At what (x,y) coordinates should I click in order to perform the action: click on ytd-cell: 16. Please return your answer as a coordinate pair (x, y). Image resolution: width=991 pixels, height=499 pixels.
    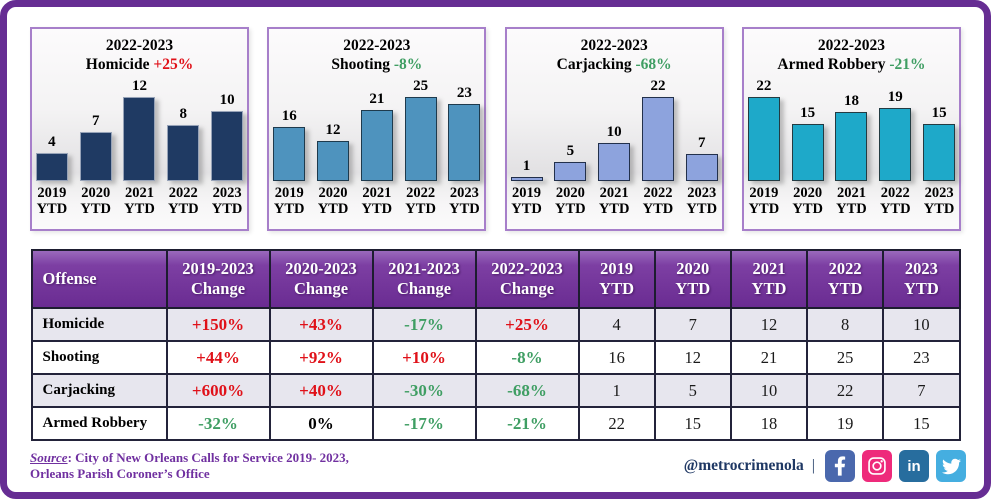
    Looking at the image, I should click on (616, 357).